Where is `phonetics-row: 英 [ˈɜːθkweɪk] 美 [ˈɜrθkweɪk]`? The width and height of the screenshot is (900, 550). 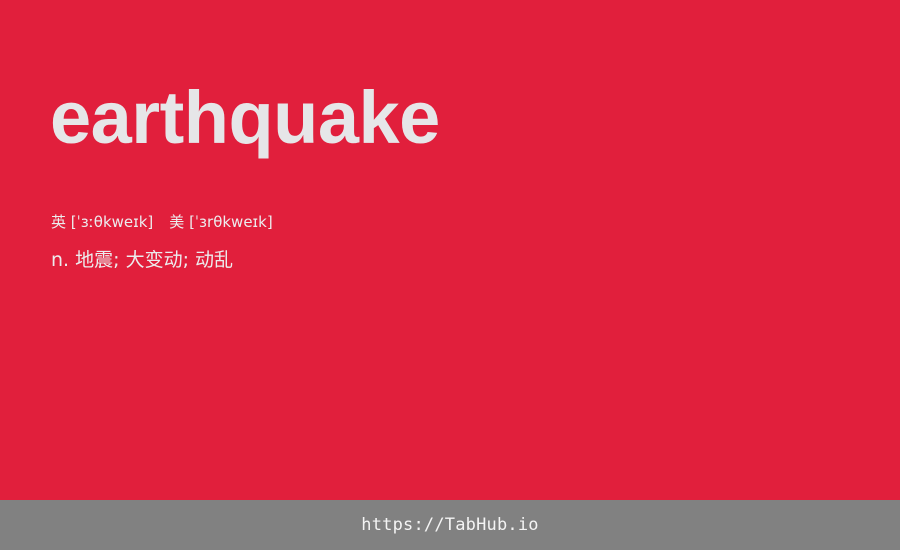
phonetics-row: 英 [ˈɜːθkweɪk] 美 [ˈɜrθkweɪk] is located at coordinates (162, 222).